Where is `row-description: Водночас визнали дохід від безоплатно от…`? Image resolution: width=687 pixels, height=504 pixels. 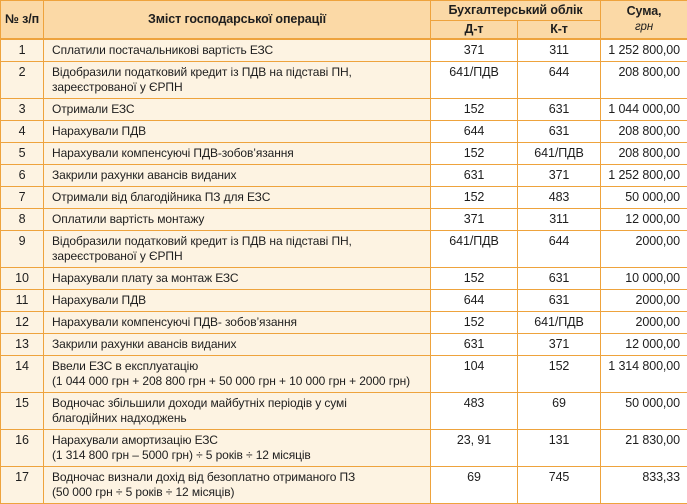
row-description: Водночас визнали дохід від безоплатно от… is located at coordinates (237, 485).